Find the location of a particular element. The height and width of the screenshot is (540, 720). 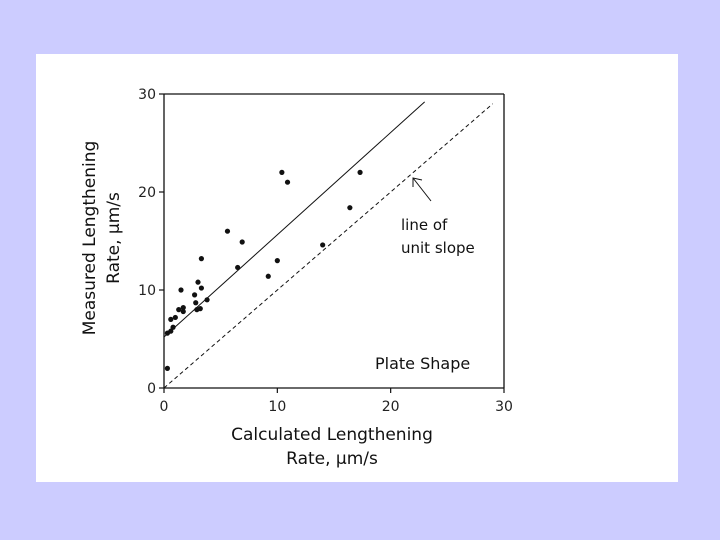

y-axis-title-line-2: Rate, μm/s is located at coordinates (114, 238).